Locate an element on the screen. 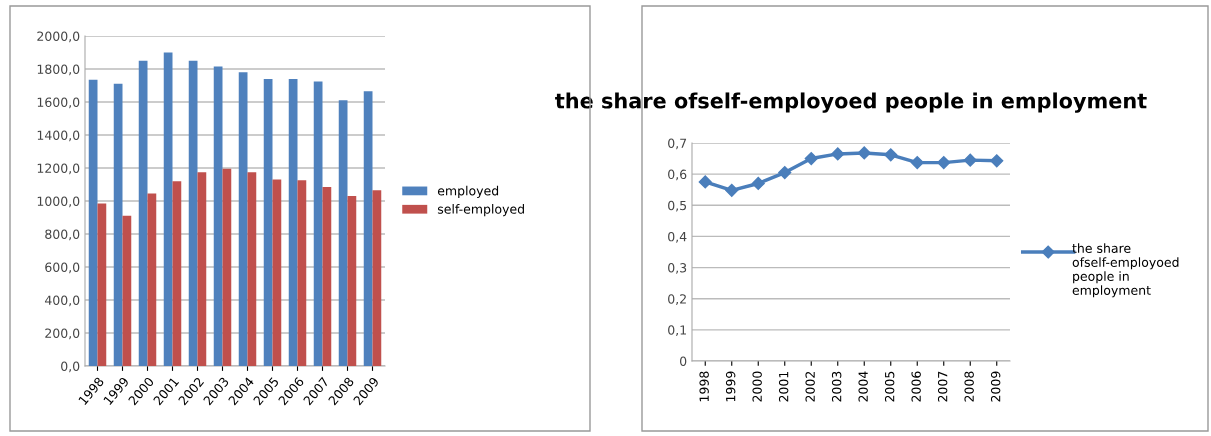  y-tick-label: 0,6 is located at coordinates (677, 175).